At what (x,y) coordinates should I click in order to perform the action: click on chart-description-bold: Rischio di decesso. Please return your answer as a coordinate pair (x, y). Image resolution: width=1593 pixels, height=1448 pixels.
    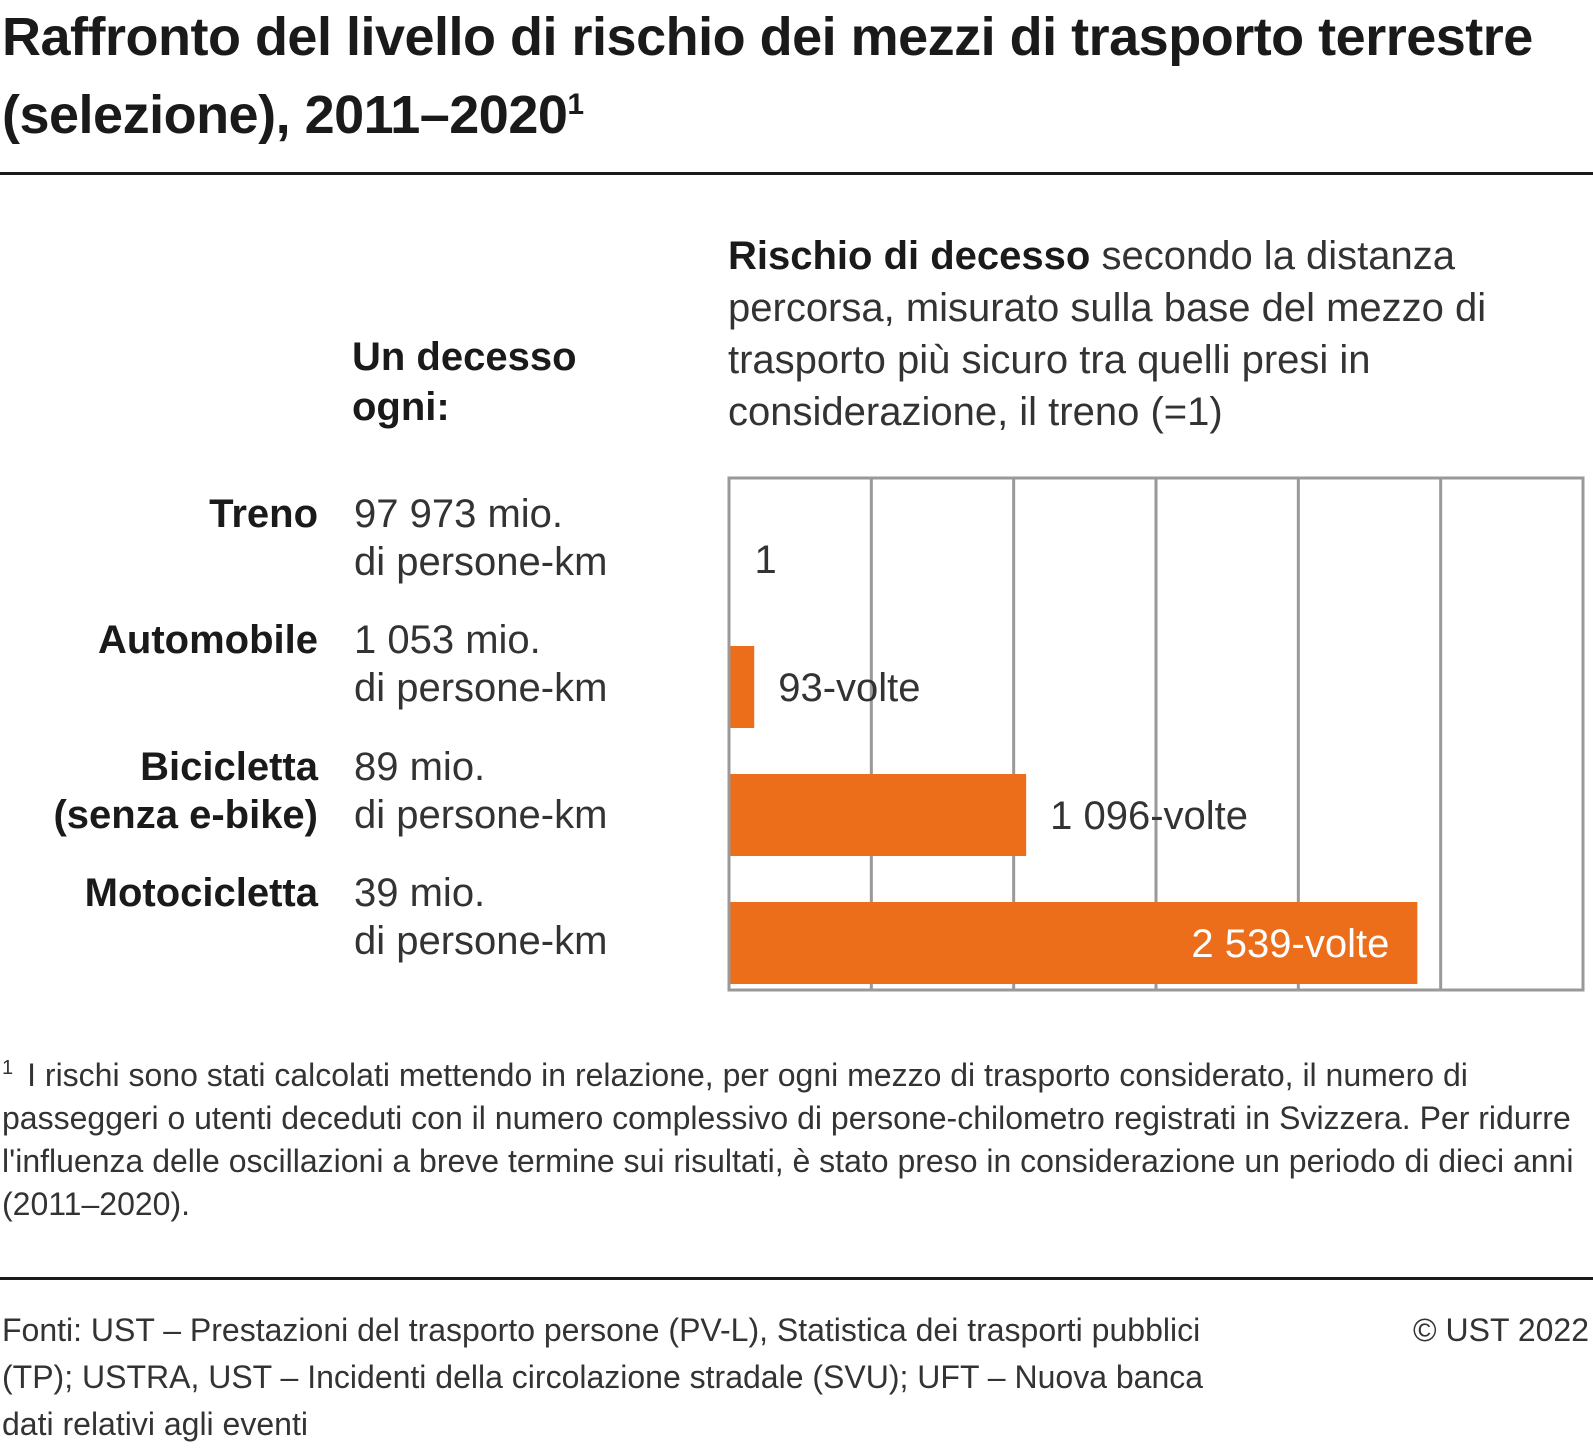
    Looking at the image, I should click on (909, 256).